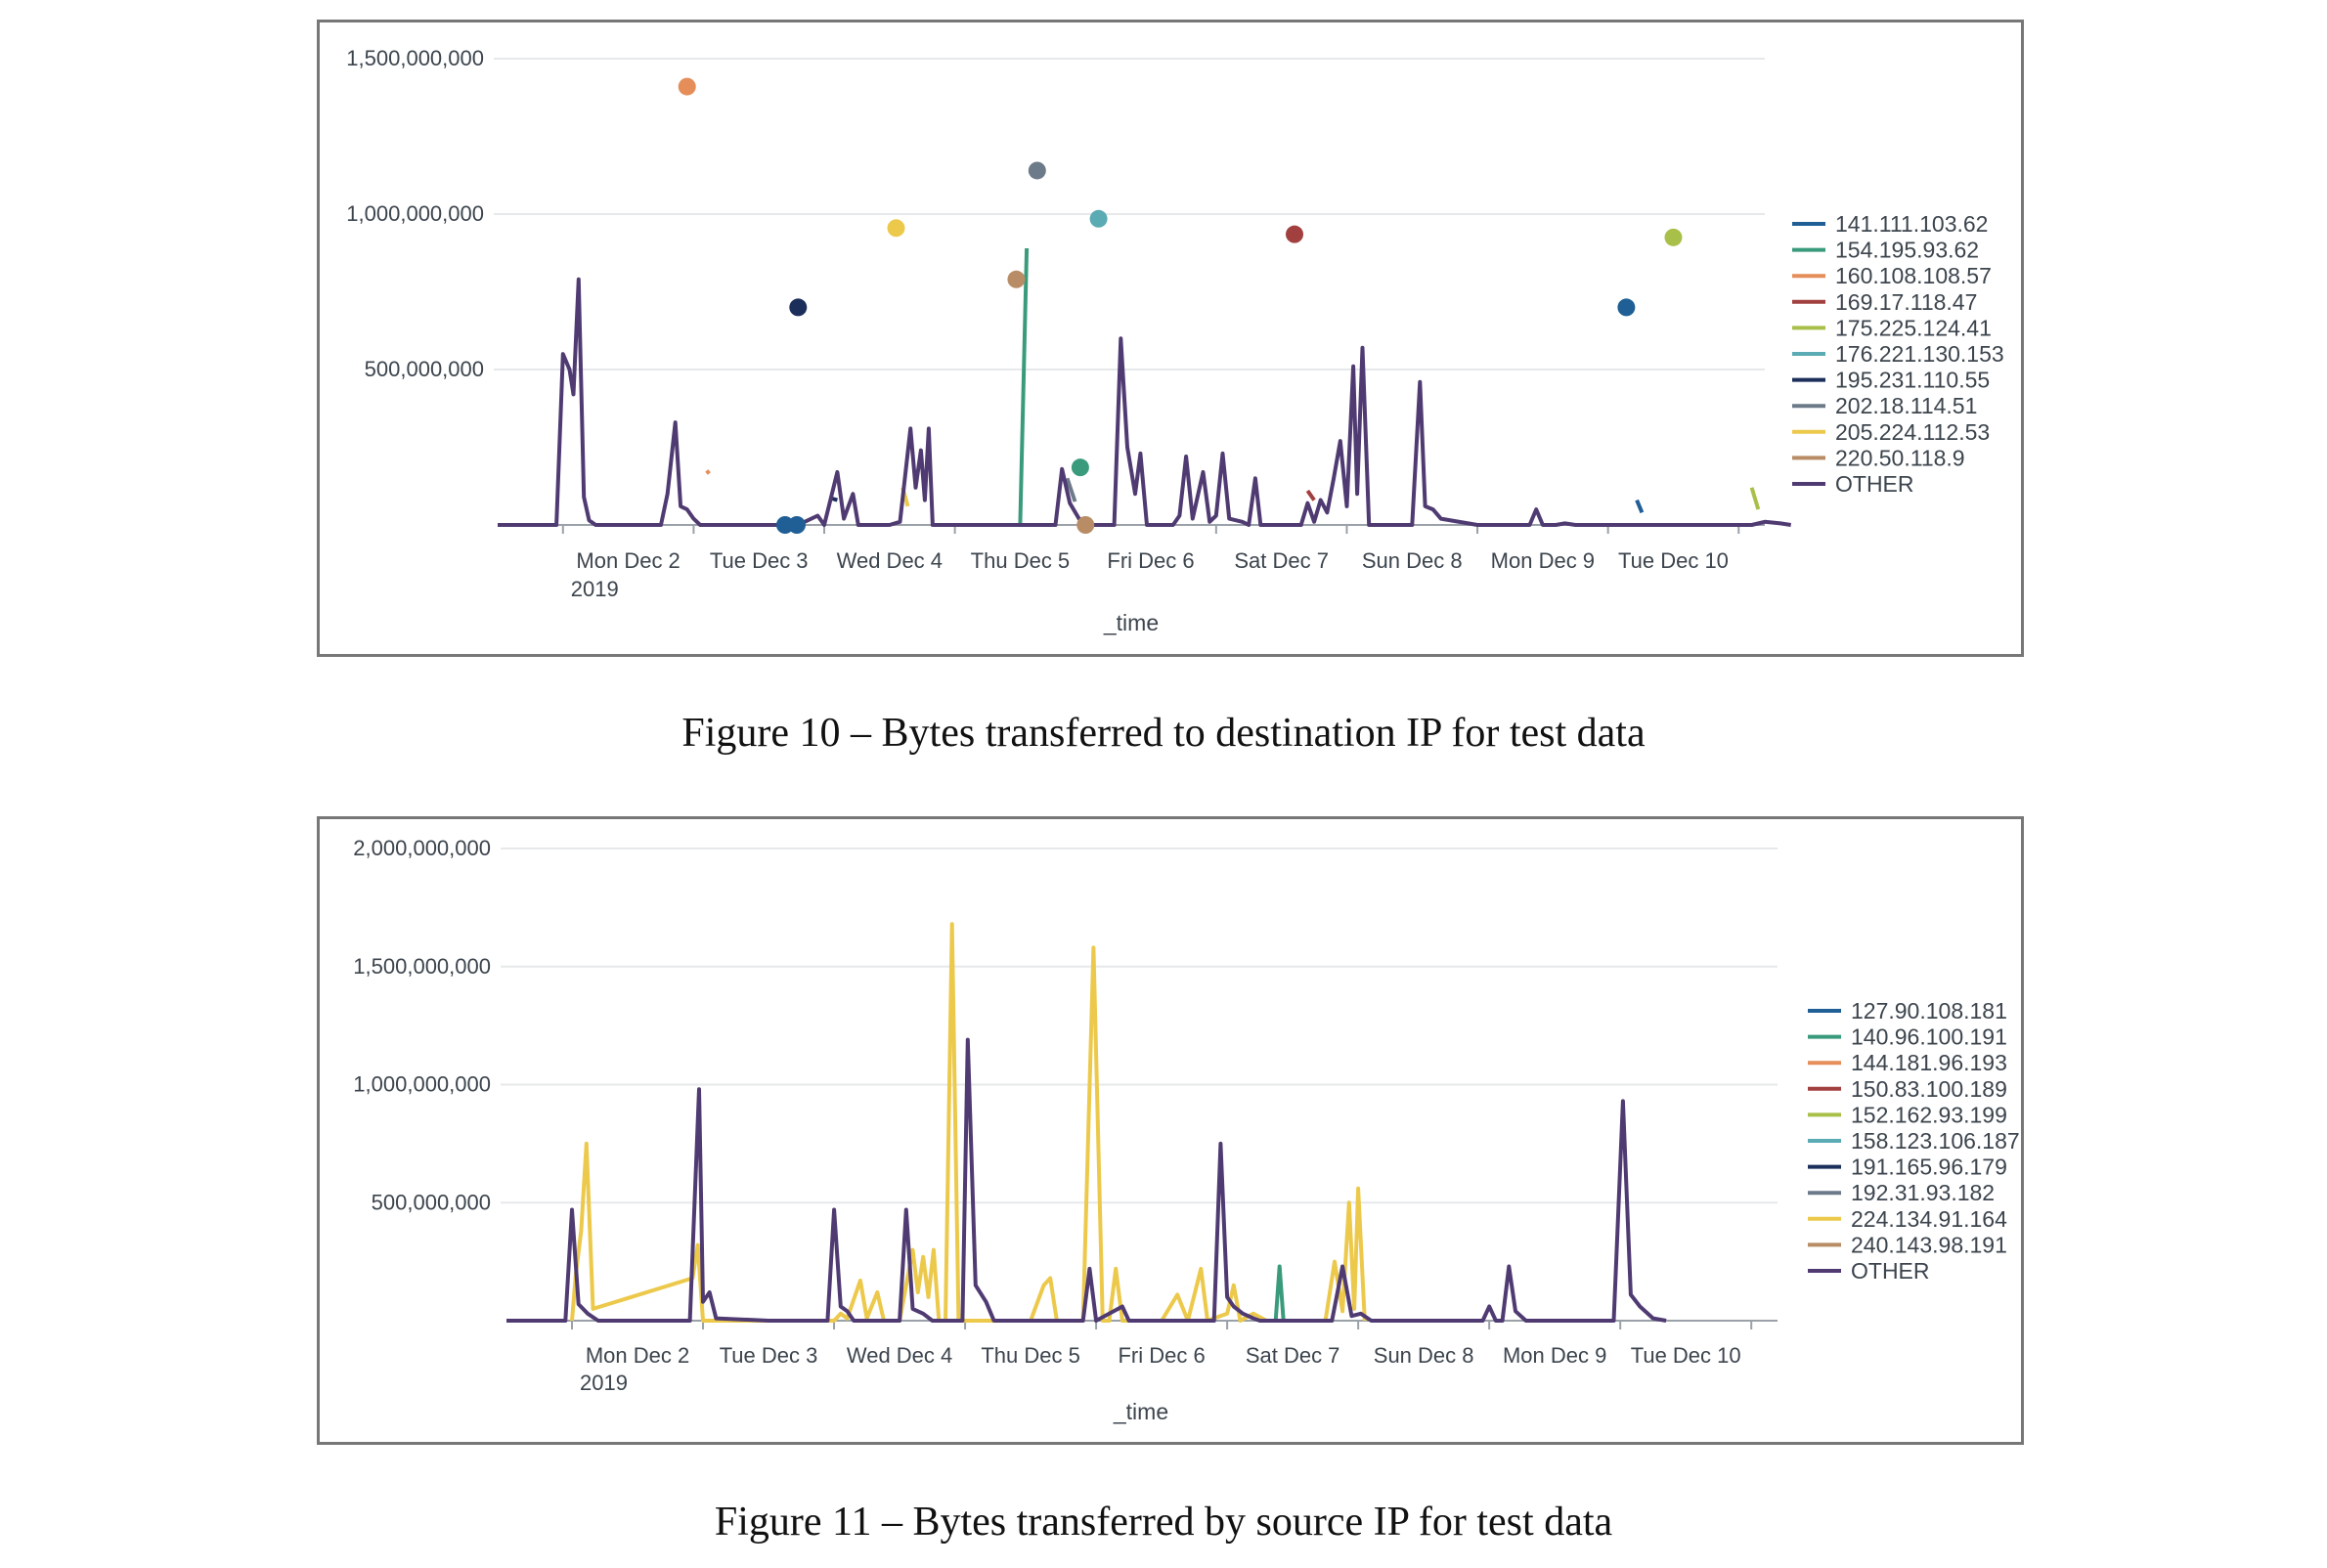 The image size is (2327, 1568). Describe the element at coordinates (1919, 354) in the screenshot. I see `legend-label: 176.221.130.153` at that location.